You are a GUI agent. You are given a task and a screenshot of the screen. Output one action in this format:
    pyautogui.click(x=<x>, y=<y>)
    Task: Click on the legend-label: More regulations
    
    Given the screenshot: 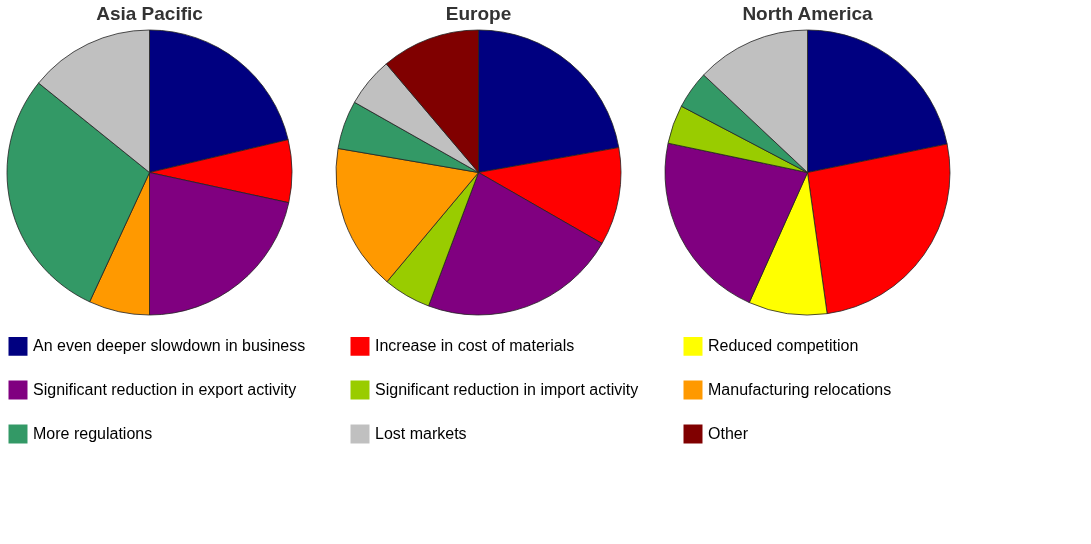 What is the action you would take?
    pyautogui.click(x=93, y=433)
    